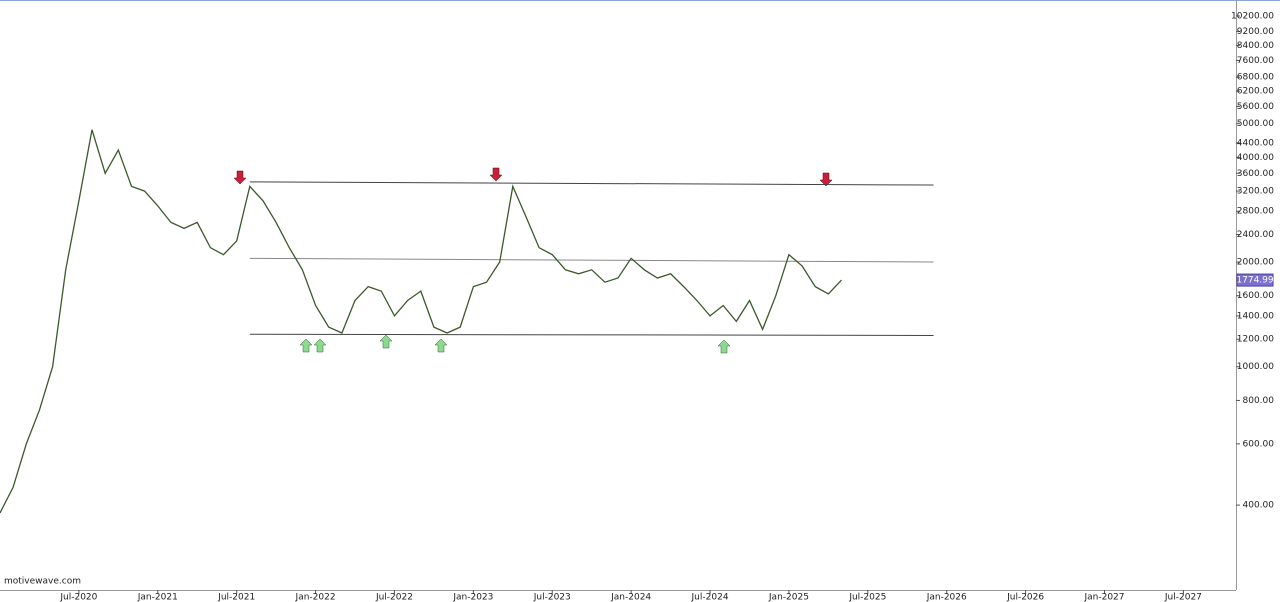  I want to click on x-tick-label: Jul-2026, so click(1025, 597).